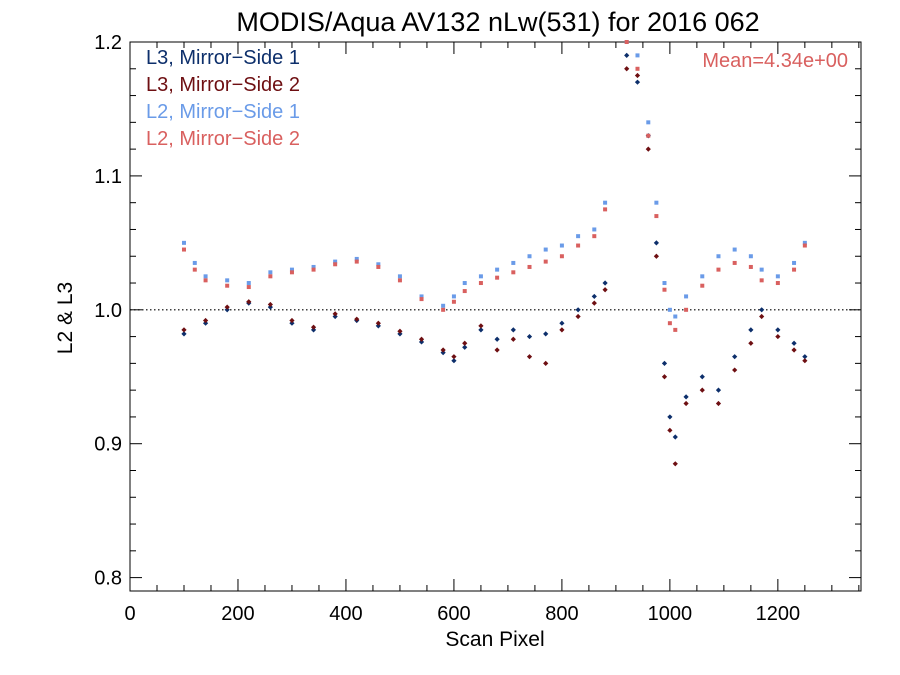 The image size is (900, 675). What do you see at coordinates (561, 614) in the screenshot?
I see `x-tick-label: 800` at bounding box center [561, 614].